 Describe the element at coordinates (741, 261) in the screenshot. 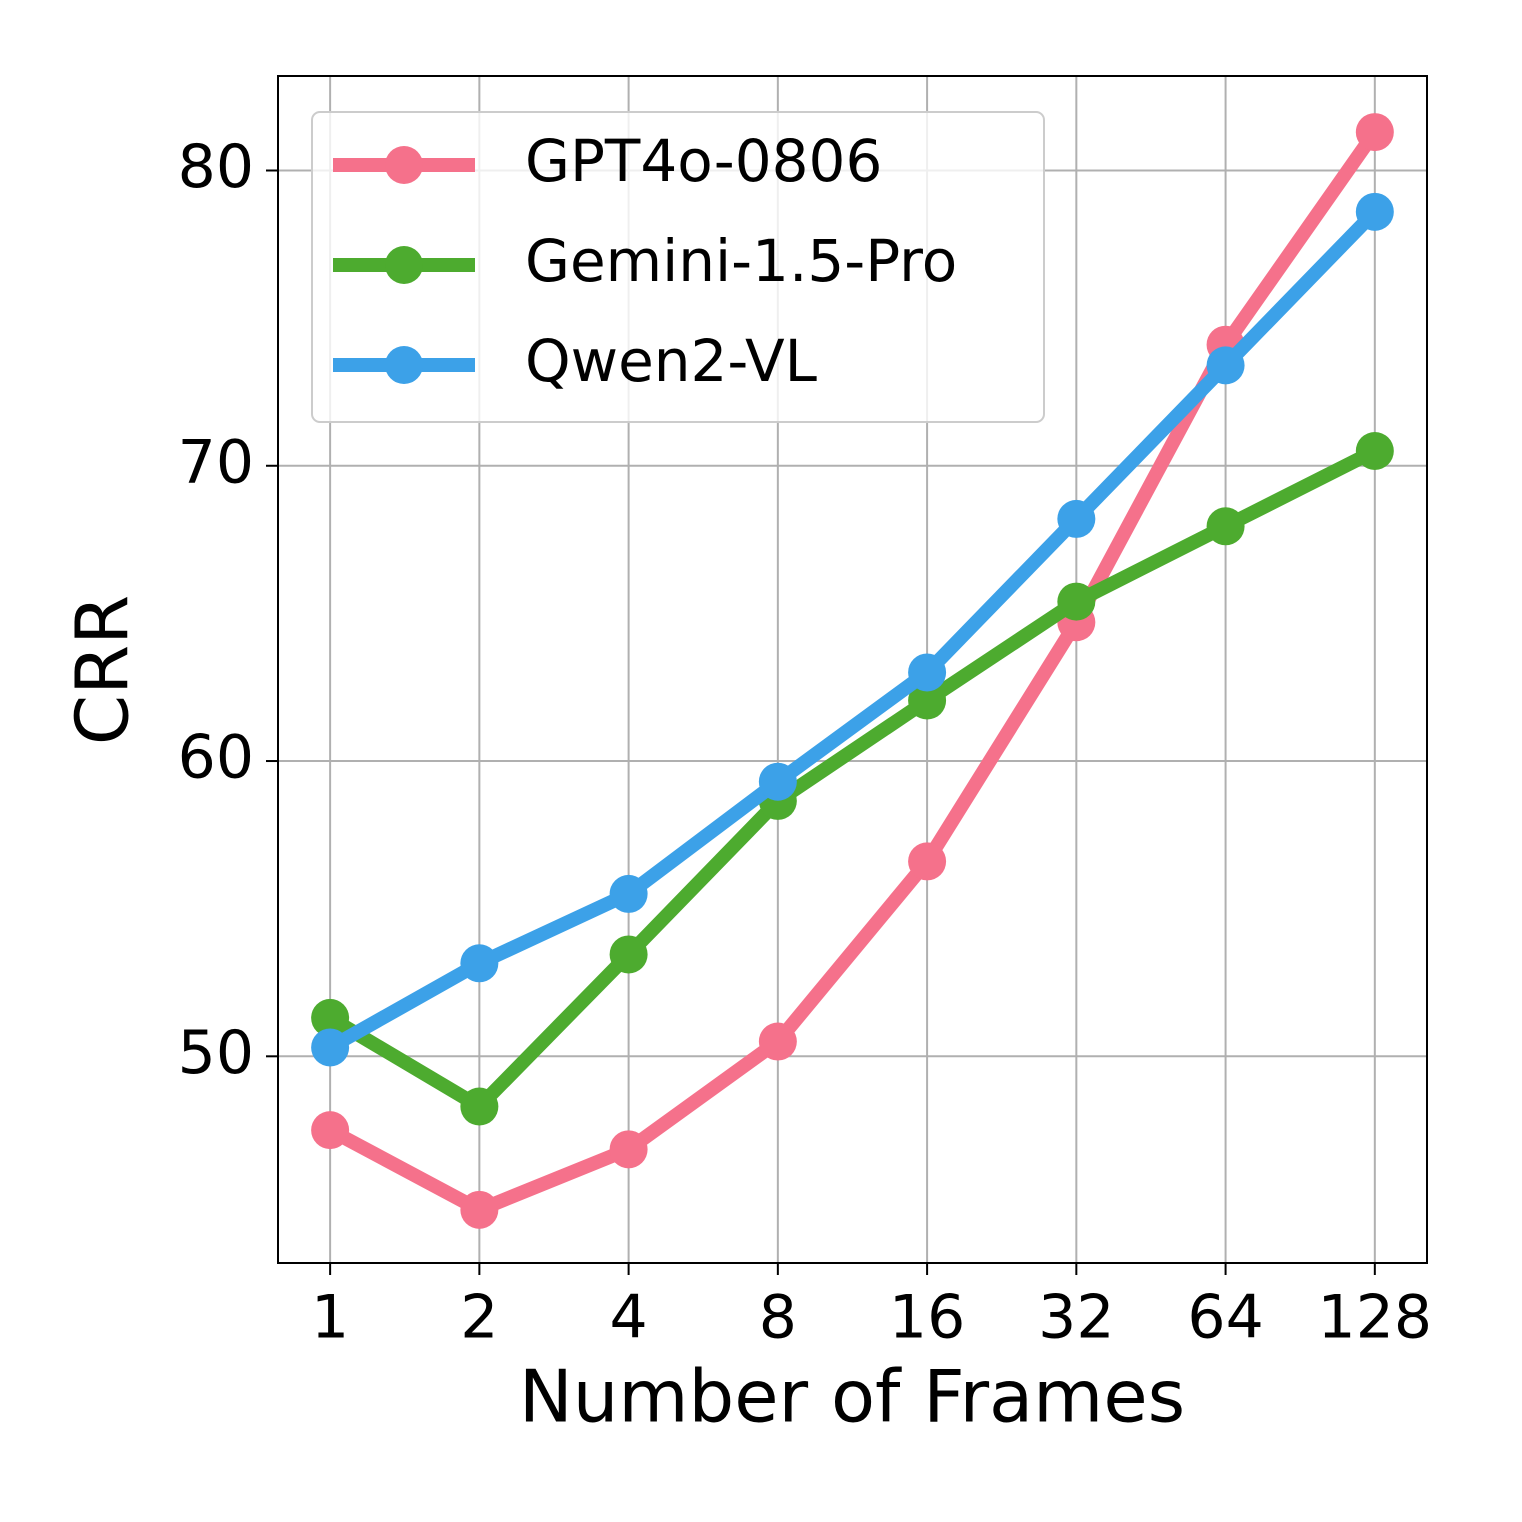

I see `legend-label: Gemini-1.5-Pro` at that location.